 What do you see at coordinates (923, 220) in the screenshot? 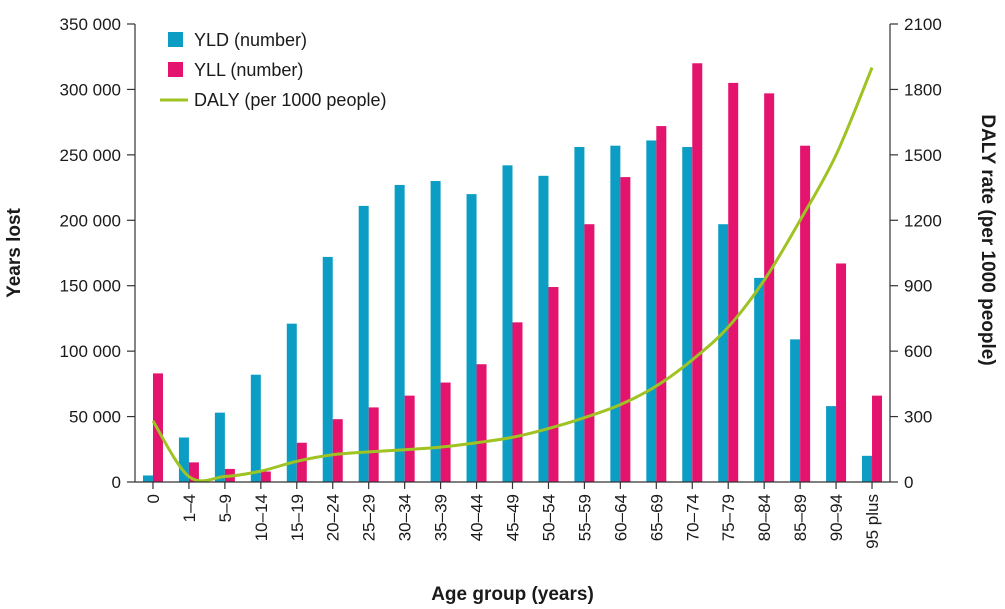
I see `y2-tick-label: 1200` at bounding box center [923, 220].